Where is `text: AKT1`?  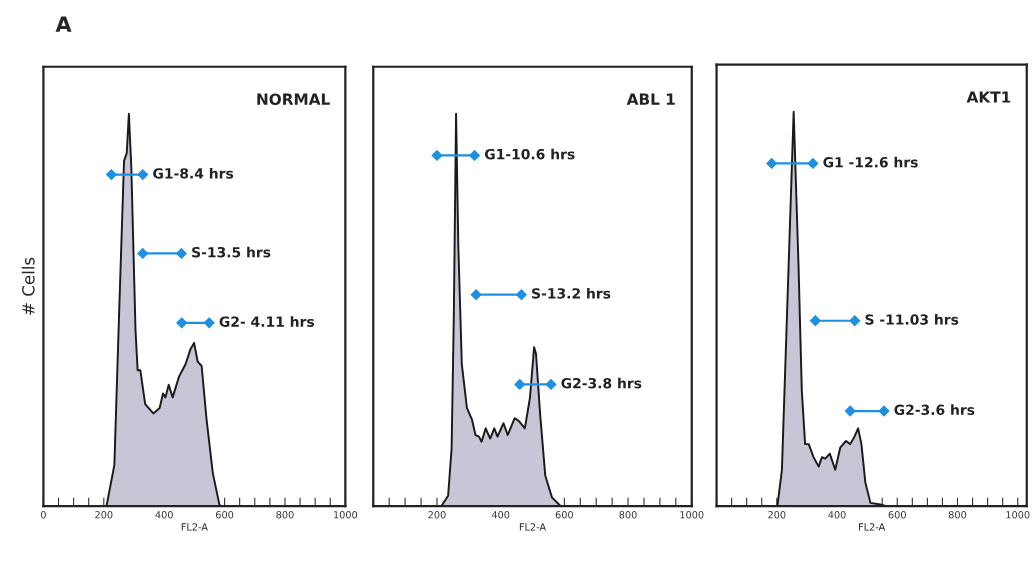
text: AKT1 is located at coordinates (988, 97).